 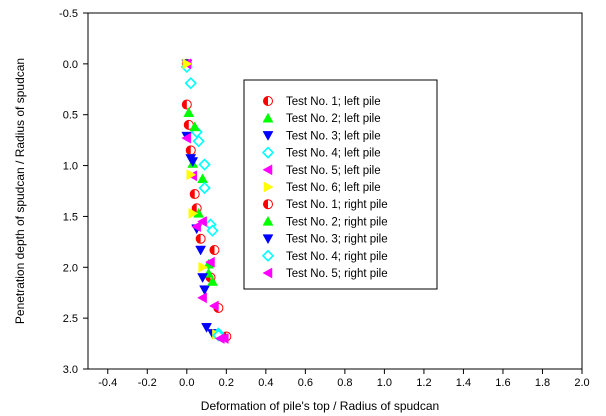 I want to click on y-tick-label: 3.0, so click(x=70, y=370).